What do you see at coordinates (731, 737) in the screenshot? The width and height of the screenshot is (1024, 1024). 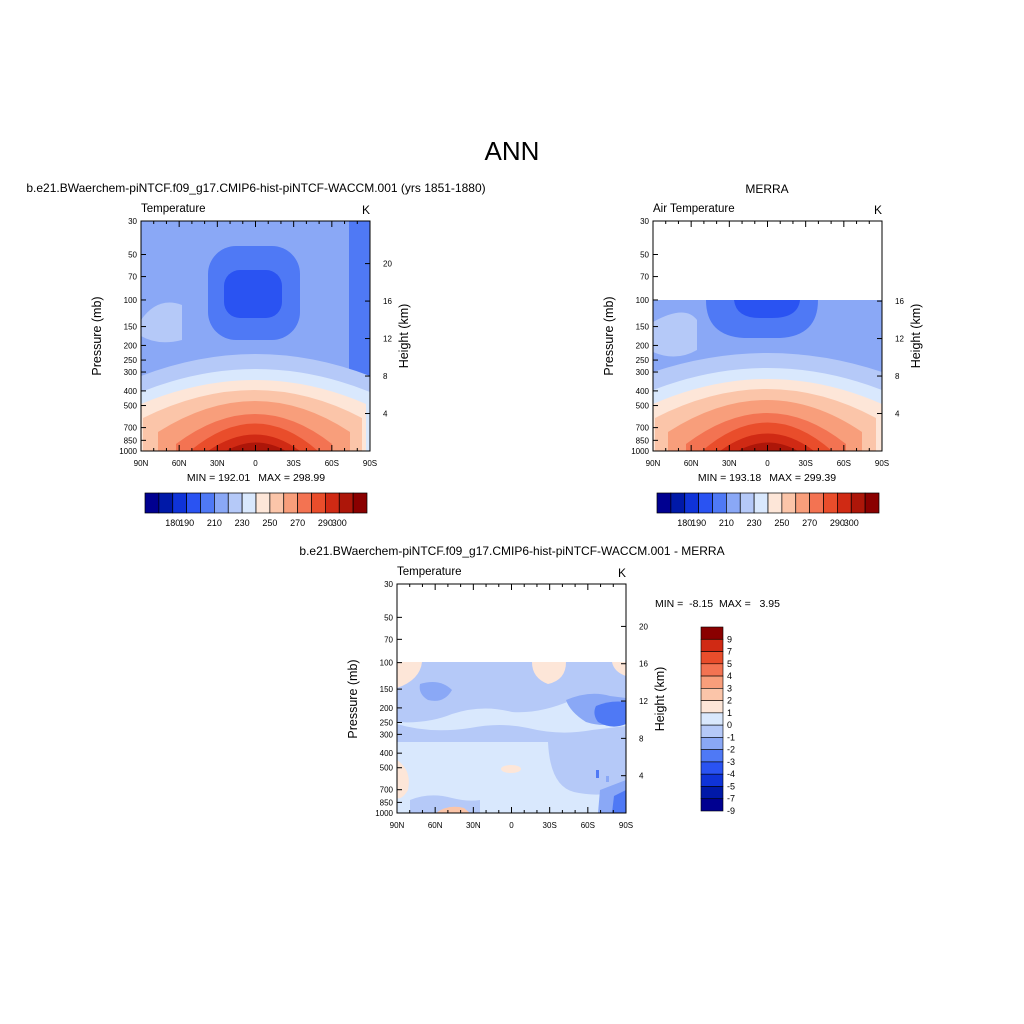 I see `colorbar-label: -1` at bounding box center [731, 737].